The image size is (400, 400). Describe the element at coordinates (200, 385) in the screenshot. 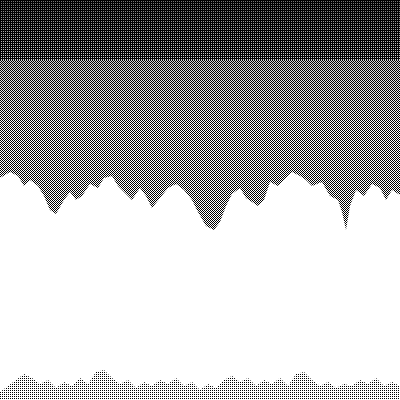

I see `lower-ground-strip` at that location.